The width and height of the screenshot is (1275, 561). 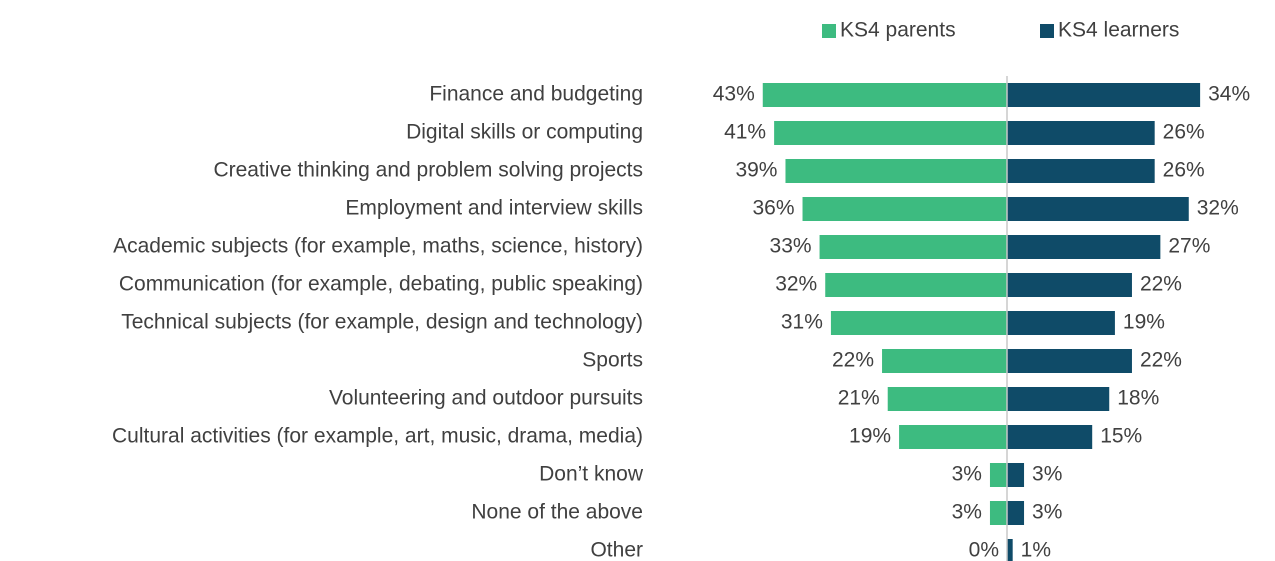 What do you see at coordinates (494, 208) in the screenshot?
I see `category-label: Employment and interview skills` at bounding box center [494, 208].